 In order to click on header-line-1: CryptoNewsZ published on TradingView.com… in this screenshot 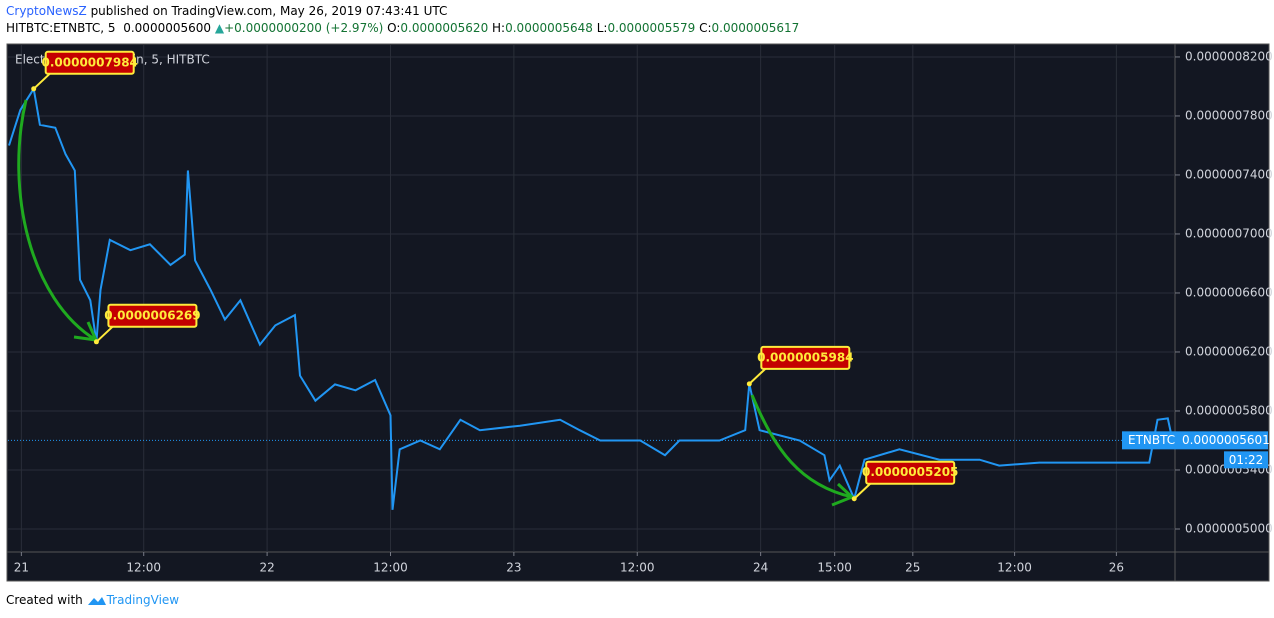, I will do `click(226, 11)`.